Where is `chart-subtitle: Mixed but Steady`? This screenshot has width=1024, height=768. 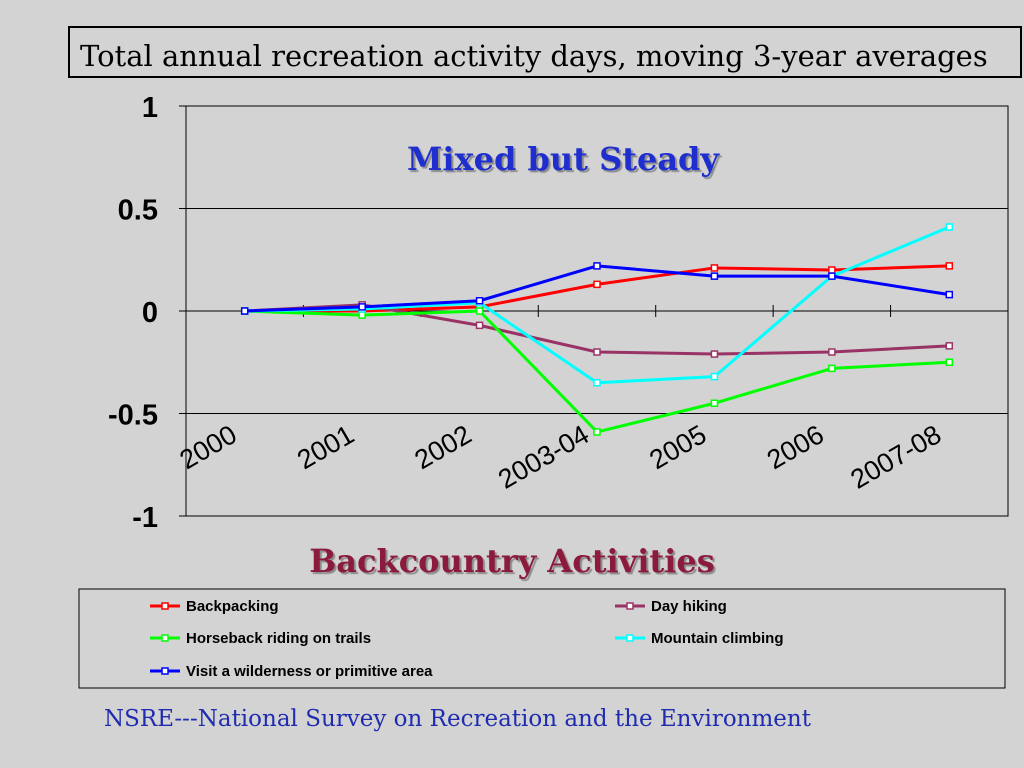 chart-subtitle: Mixed but Steady is located at coordinates (563, 159).